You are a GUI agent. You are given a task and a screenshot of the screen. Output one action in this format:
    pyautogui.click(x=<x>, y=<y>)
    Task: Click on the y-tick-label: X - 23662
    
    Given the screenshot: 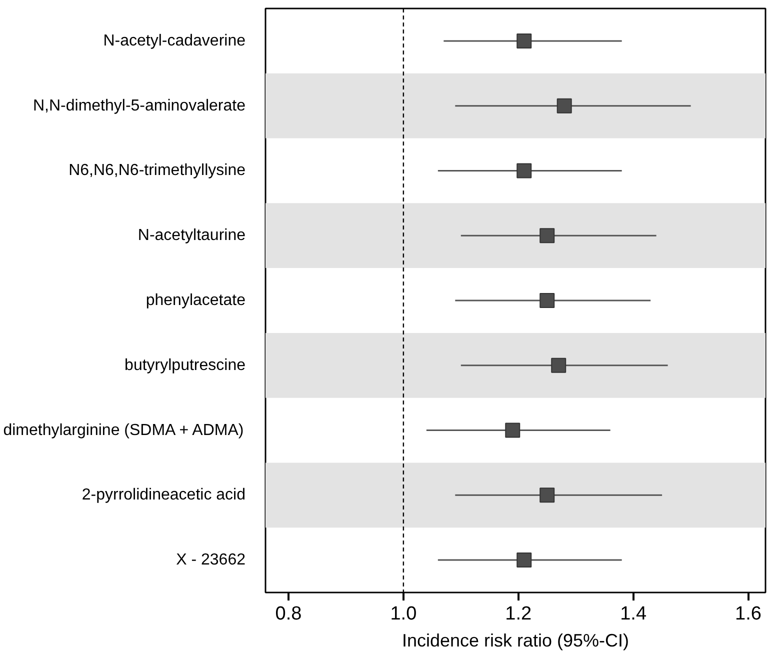 What is the action you would take?
    pyautogui.click(x=211, y=560)
    